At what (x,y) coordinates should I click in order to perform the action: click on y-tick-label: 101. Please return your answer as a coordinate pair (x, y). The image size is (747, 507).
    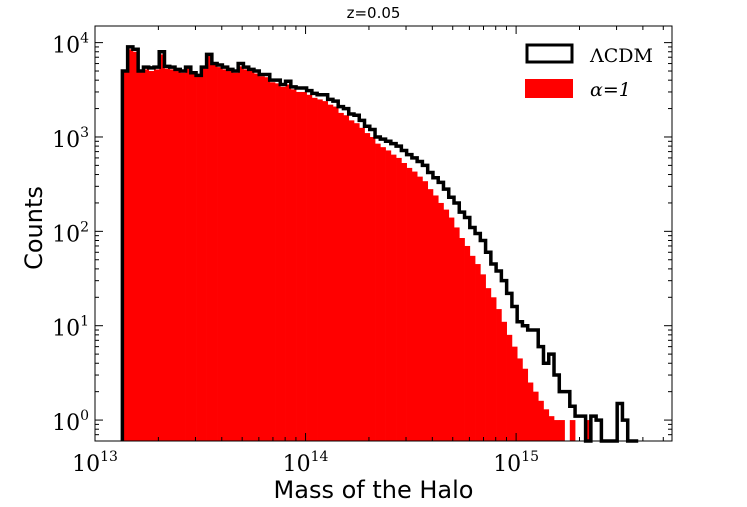
    Looking at the image, I should click on (70, 328).